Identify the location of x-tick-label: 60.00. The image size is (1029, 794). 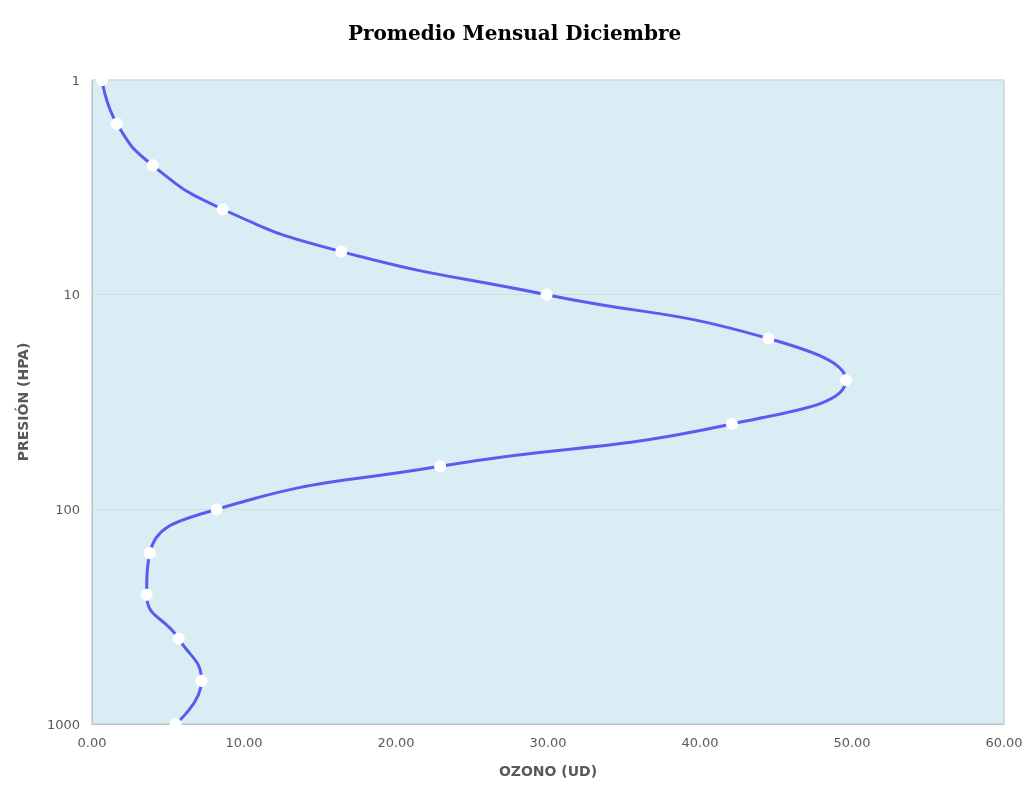
(1004, 742).